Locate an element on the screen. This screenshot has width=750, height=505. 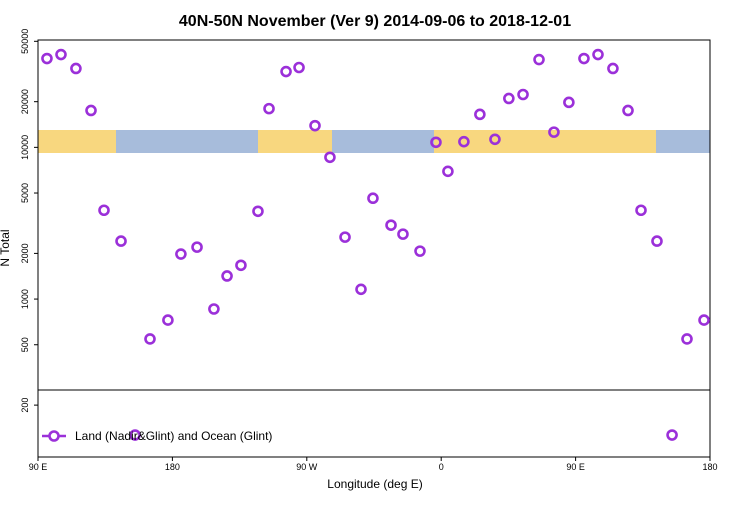
x-tick-label: 0 is located at coordinates (441, 467).